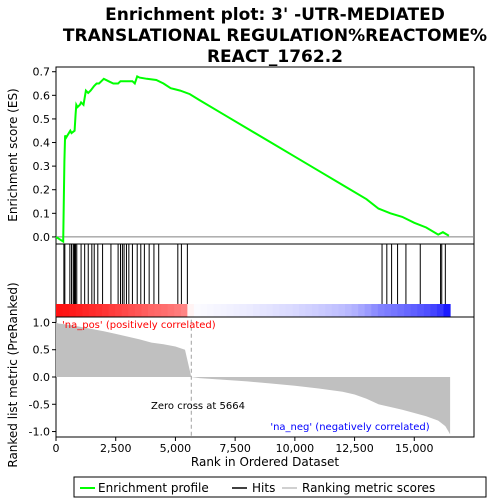 Image resolution: width=500 pixels, height=500 pixels. What do you see at coordinates (349, 427) in the screenshot?
I see `negative-correlation-label: 'na_neg' (negatively correlated)` at bounding box center [349, 427].